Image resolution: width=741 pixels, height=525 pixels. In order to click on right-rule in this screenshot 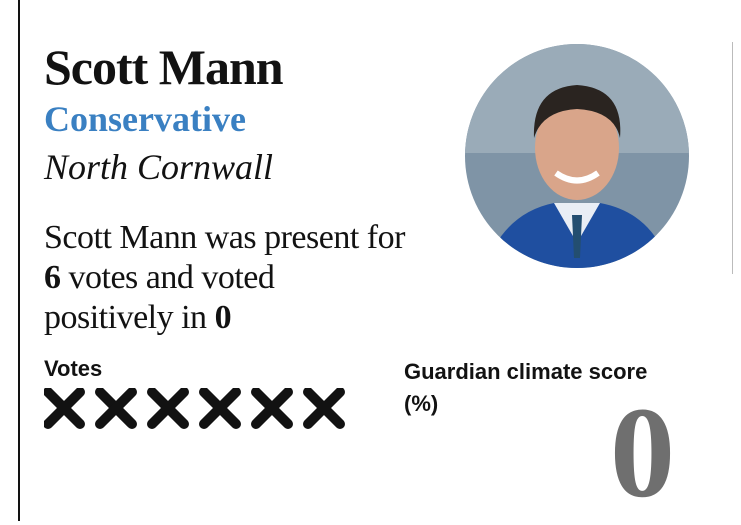, I will do `click(732, 158)`.